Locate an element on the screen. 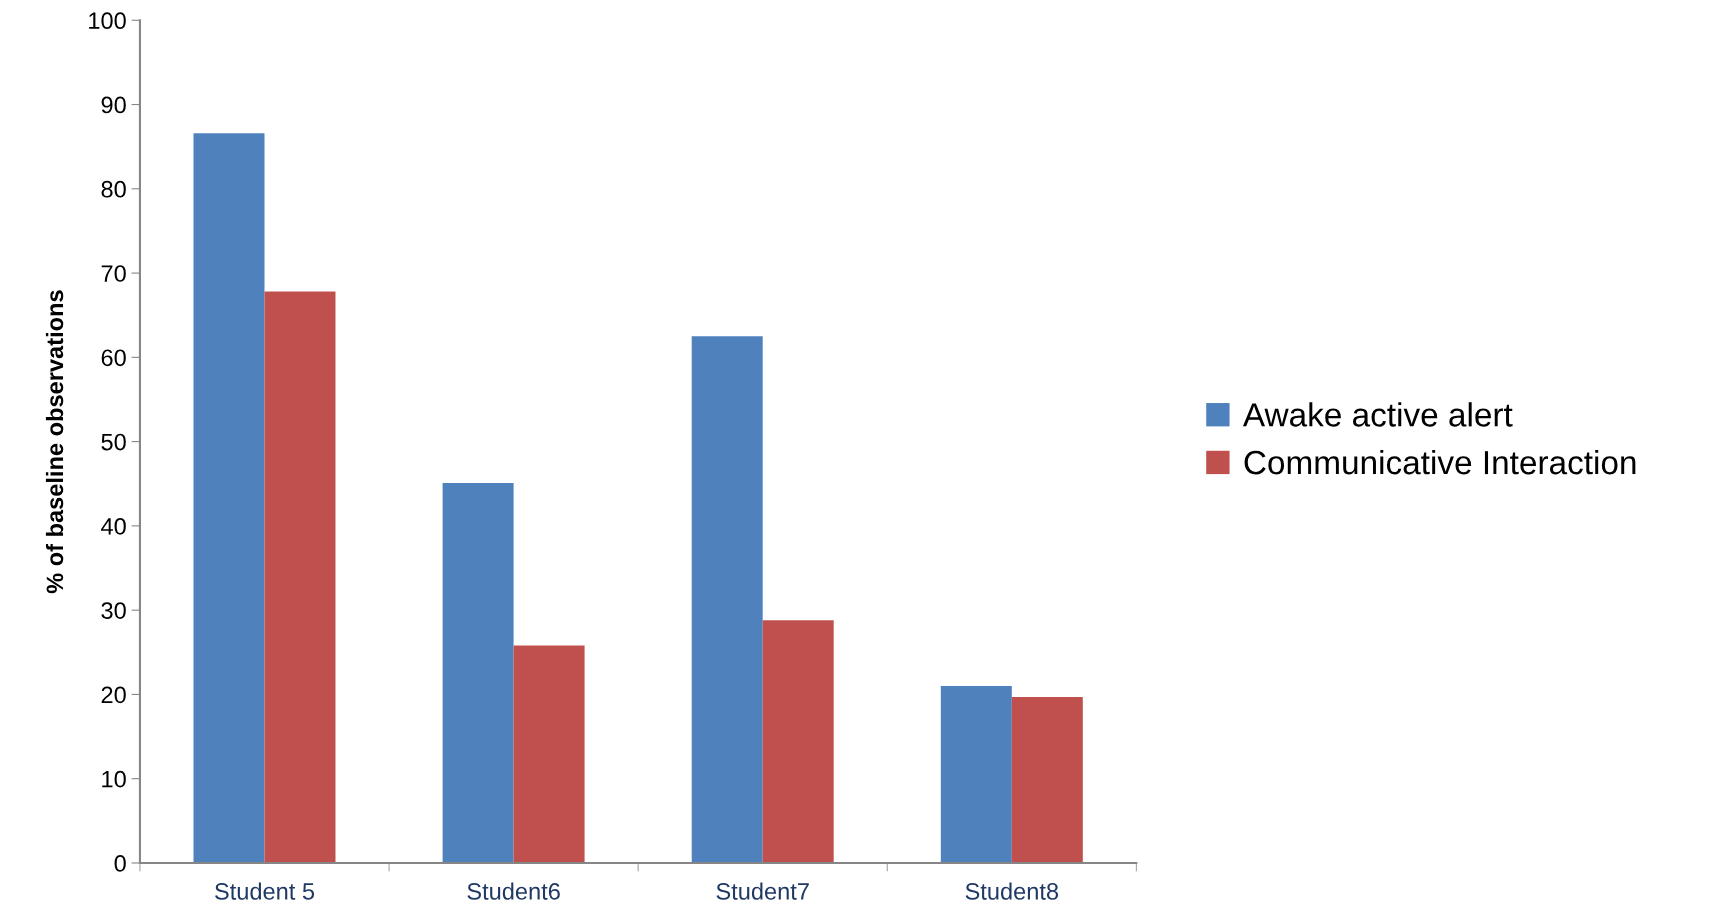 The height and width of the screenshot is (921, 1715). y-axis-title: % of baseline observations is located at coordinates (54, 442).